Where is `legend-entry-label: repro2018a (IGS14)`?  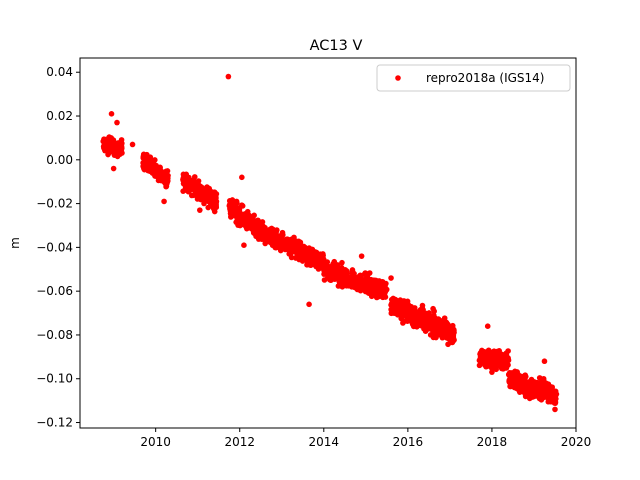
legend-entry-label: repro2018a (IGS14) is located at coordinates (485, 78).